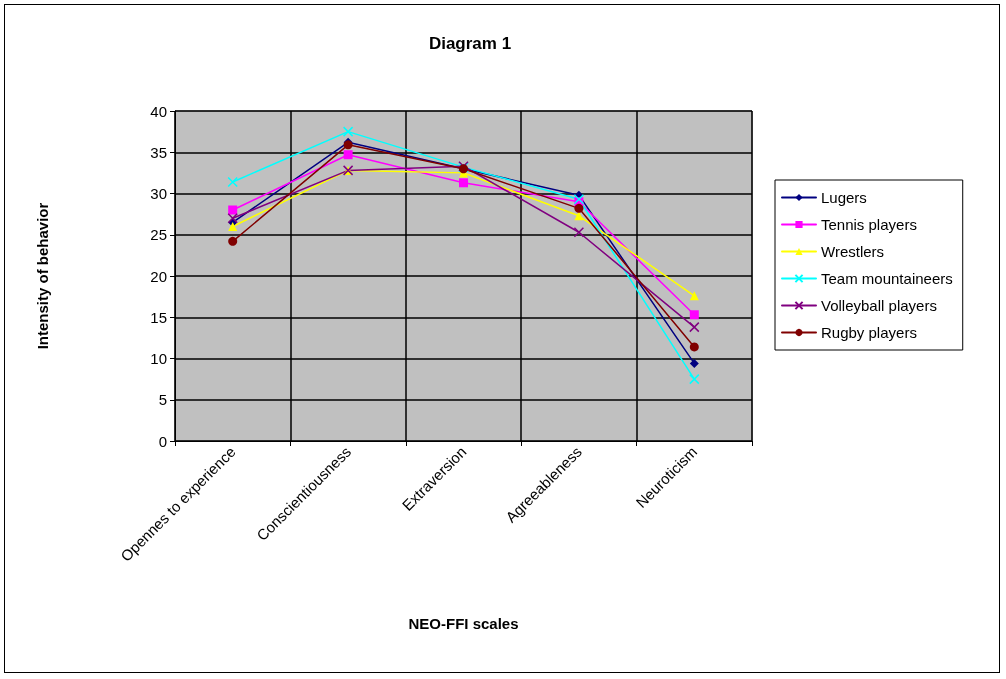 Image resolution: width=1006 pixels, height=679 pixels. What do you see at coordinates (158, 276) in the screenshot?
I see `y-tick-label: 20` at bounding box center [158, 276].